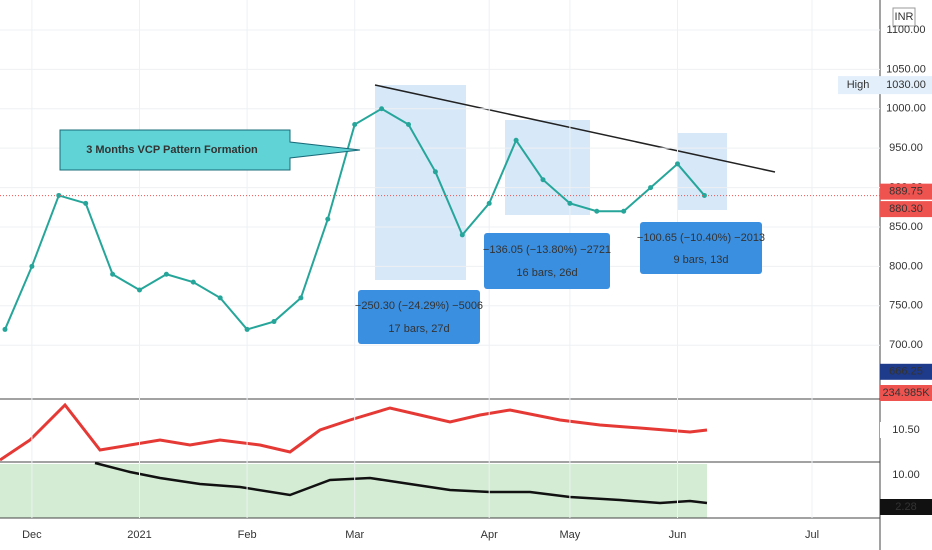 The height and width of the screenshot is (550, 932). I want to click on annotation: 9 bars, 13d, so click(700, 260).